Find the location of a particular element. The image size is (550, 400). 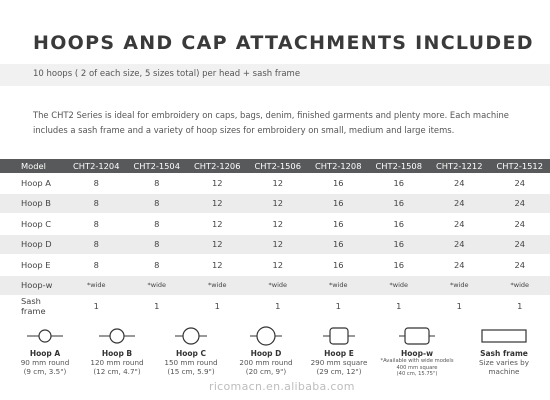

hoop-d-item: Hoop D 200 mm round (20 cm, 9") is located at coordinates (266, 351).